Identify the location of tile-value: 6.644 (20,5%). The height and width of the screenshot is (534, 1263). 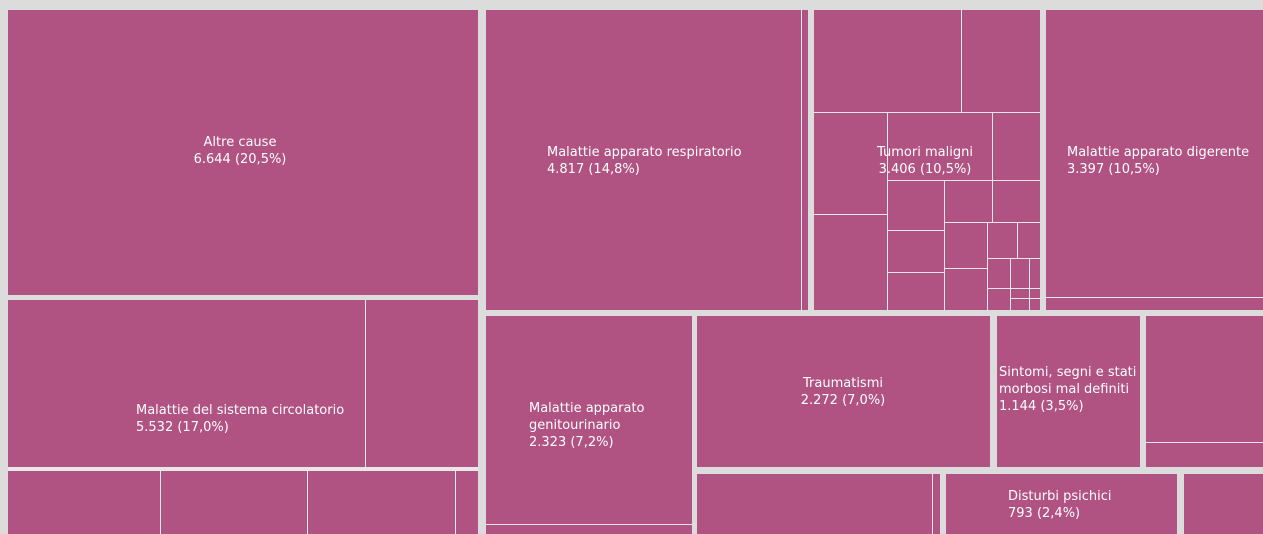
(240, 159).